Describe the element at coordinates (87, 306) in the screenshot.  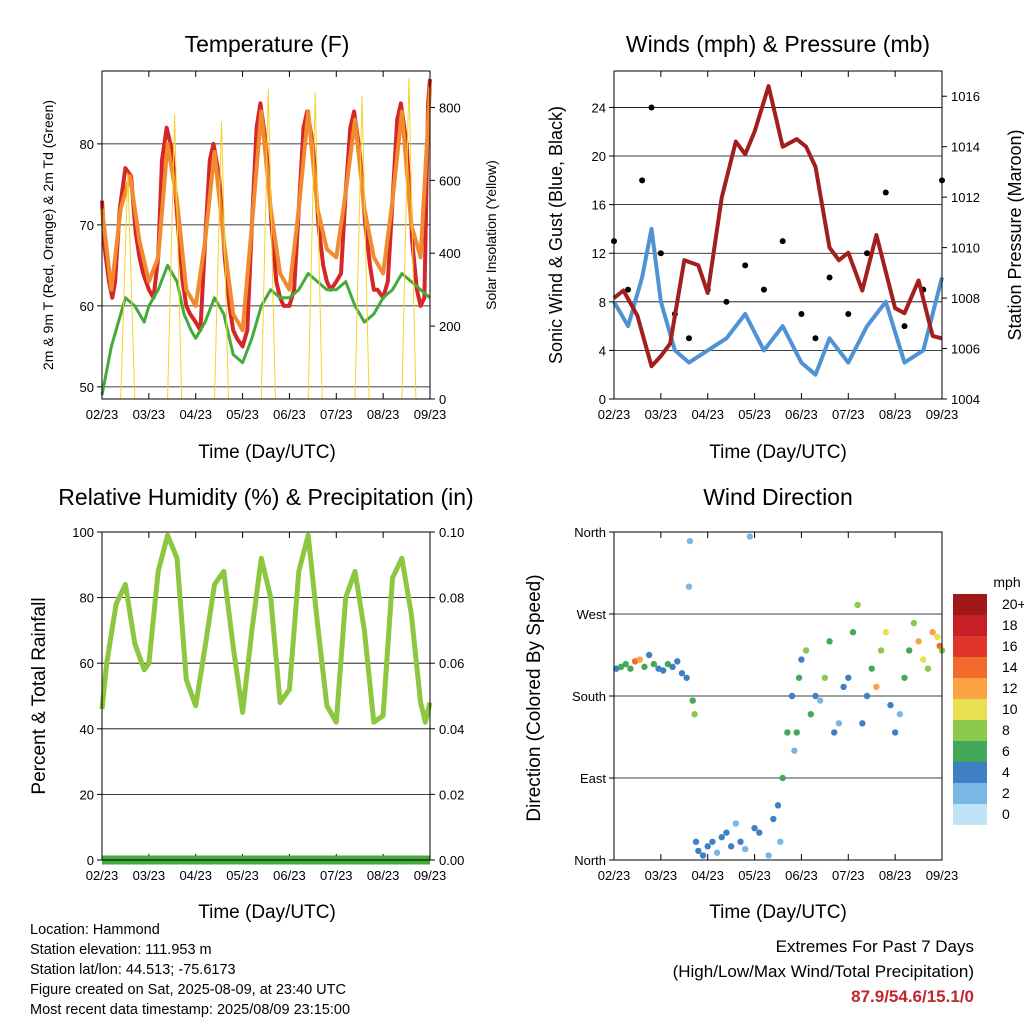
I see `y-tick-label: 60` at that location.